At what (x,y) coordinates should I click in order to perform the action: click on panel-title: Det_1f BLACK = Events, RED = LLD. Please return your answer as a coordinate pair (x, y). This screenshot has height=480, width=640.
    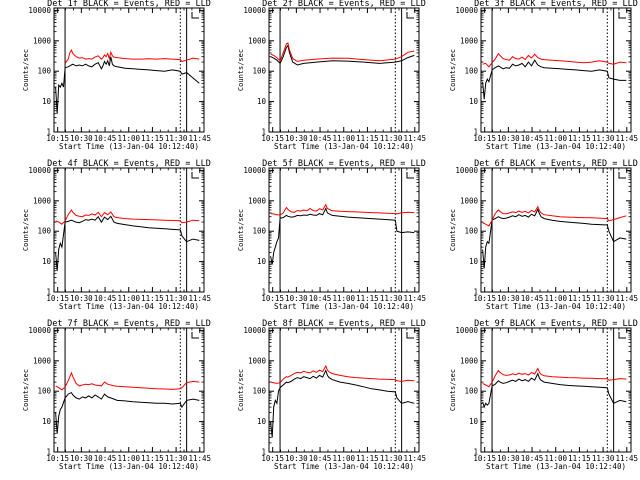
    Looking at the image, I should click on (129, 4).